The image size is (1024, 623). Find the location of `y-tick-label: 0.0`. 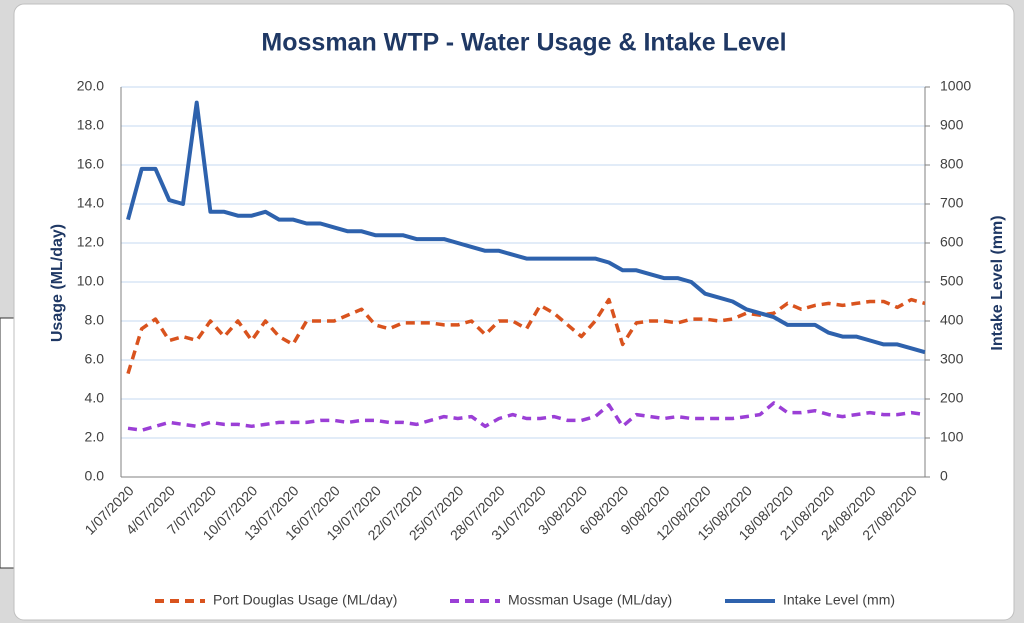

y-tick-label: 0.0 is located at coordinates (95, 476).